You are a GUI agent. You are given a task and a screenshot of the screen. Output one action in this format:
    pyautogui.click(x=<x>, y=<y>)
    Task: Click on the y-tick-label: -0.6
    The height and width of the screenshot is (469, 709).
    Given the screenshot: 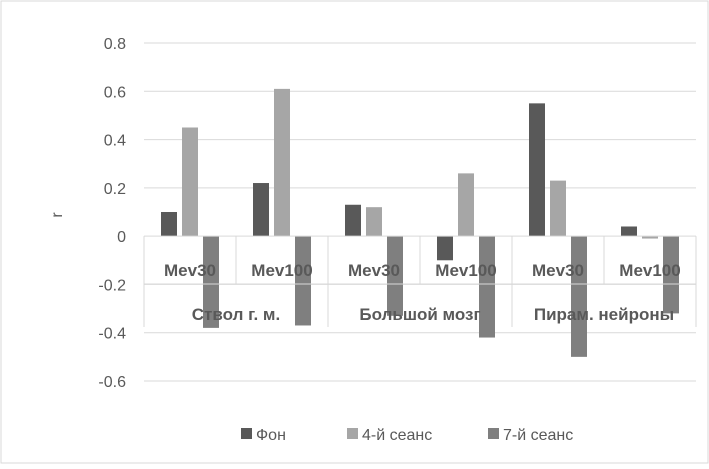 What is the action you would take?
    pyautogui.click(x=112, y=382)
    